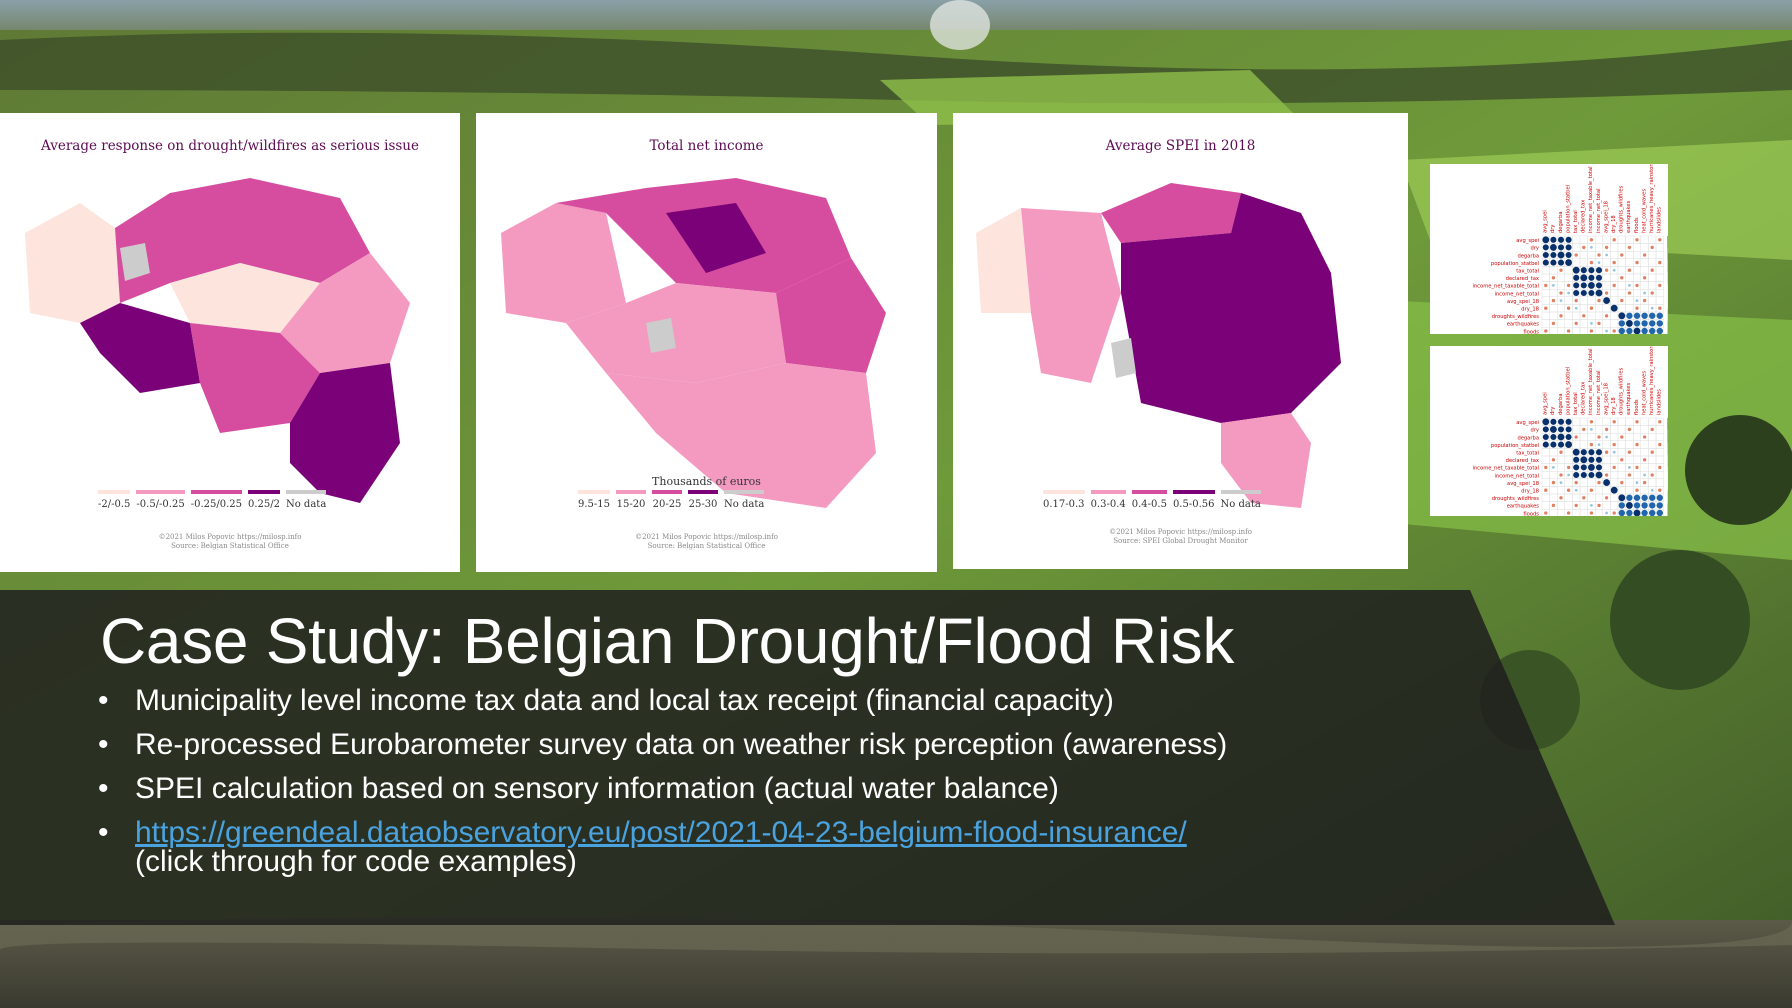 The width and height of the screenshot is (1792, 1008). I want to click on matrix-row-label: avg_spei_18, so click(1523, 484).